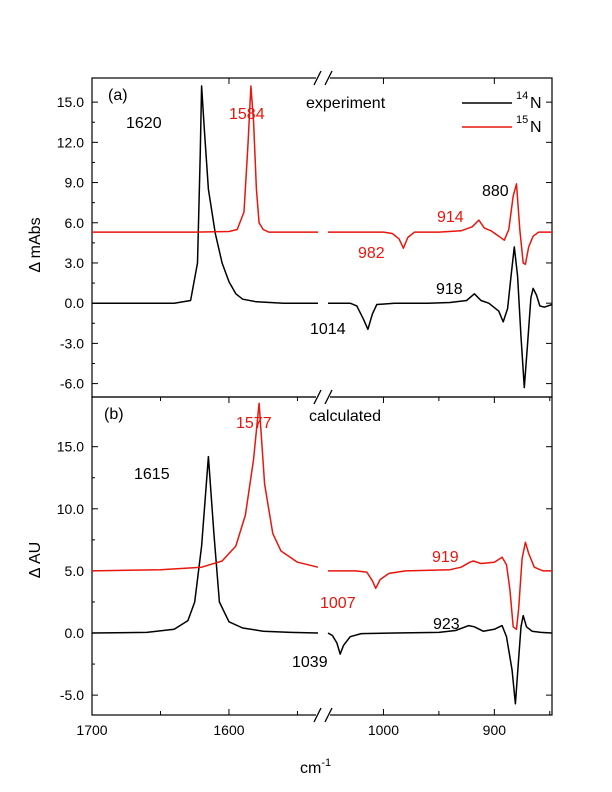 This screenshot has height=792, width=612. Describe the element at coordinates (522, 120) in the screenshot. I see `legend-sup-15n: 15` at that location.